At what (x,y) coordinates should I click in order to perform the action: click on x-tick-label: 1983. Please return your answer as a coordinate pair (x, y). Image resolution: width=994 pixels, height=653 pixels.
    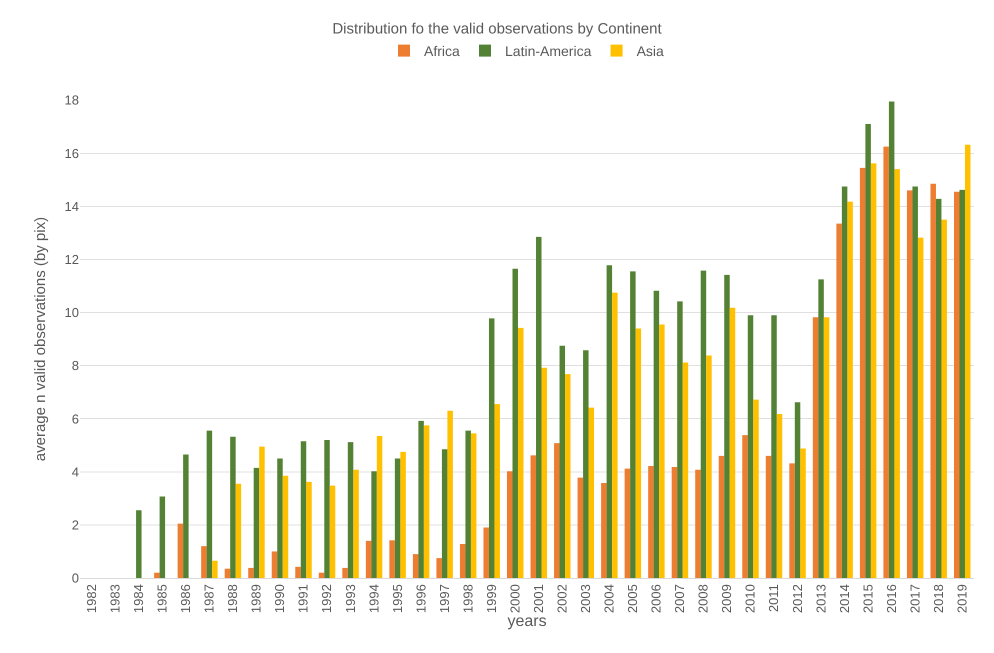
    Looking at the image, I should click on (115, 599).